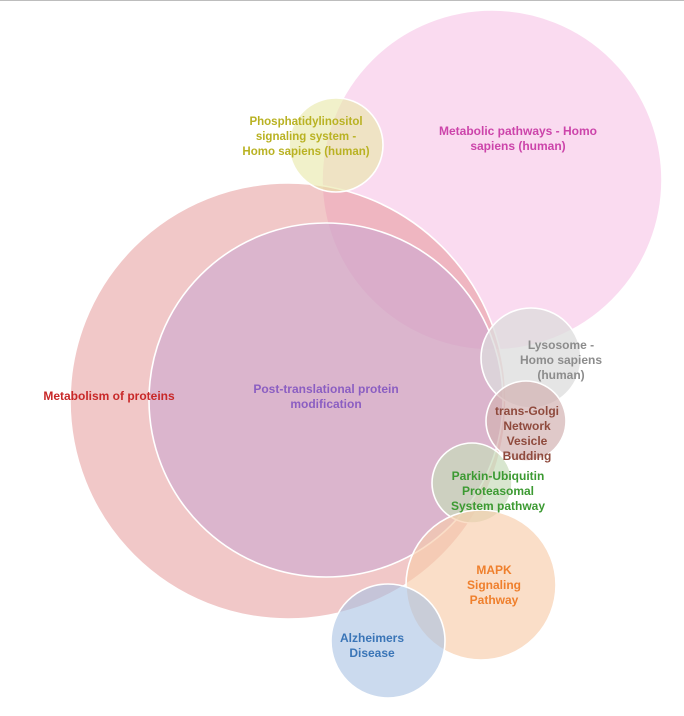 The width and height of the screenshot is (684, 716). I want to click on trans-golgi-label-line: trans-Golgi, so click(527, 411).